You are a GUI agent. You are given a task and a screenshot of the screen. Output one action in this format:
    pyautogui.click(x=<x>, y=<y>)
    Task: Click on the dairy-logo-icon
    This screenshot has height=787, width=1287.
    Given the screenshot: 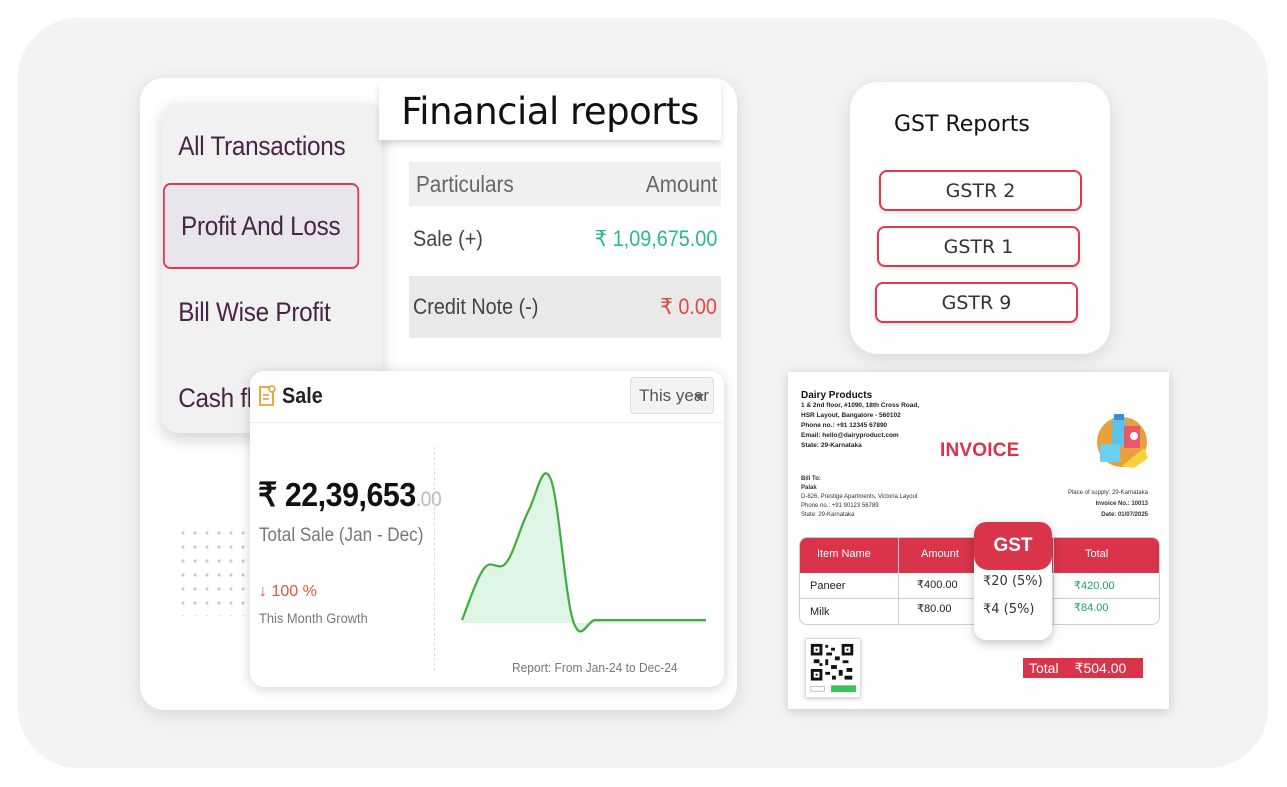 What is the action you would take?
    pyautogui.click(x=1122, y=441)
    